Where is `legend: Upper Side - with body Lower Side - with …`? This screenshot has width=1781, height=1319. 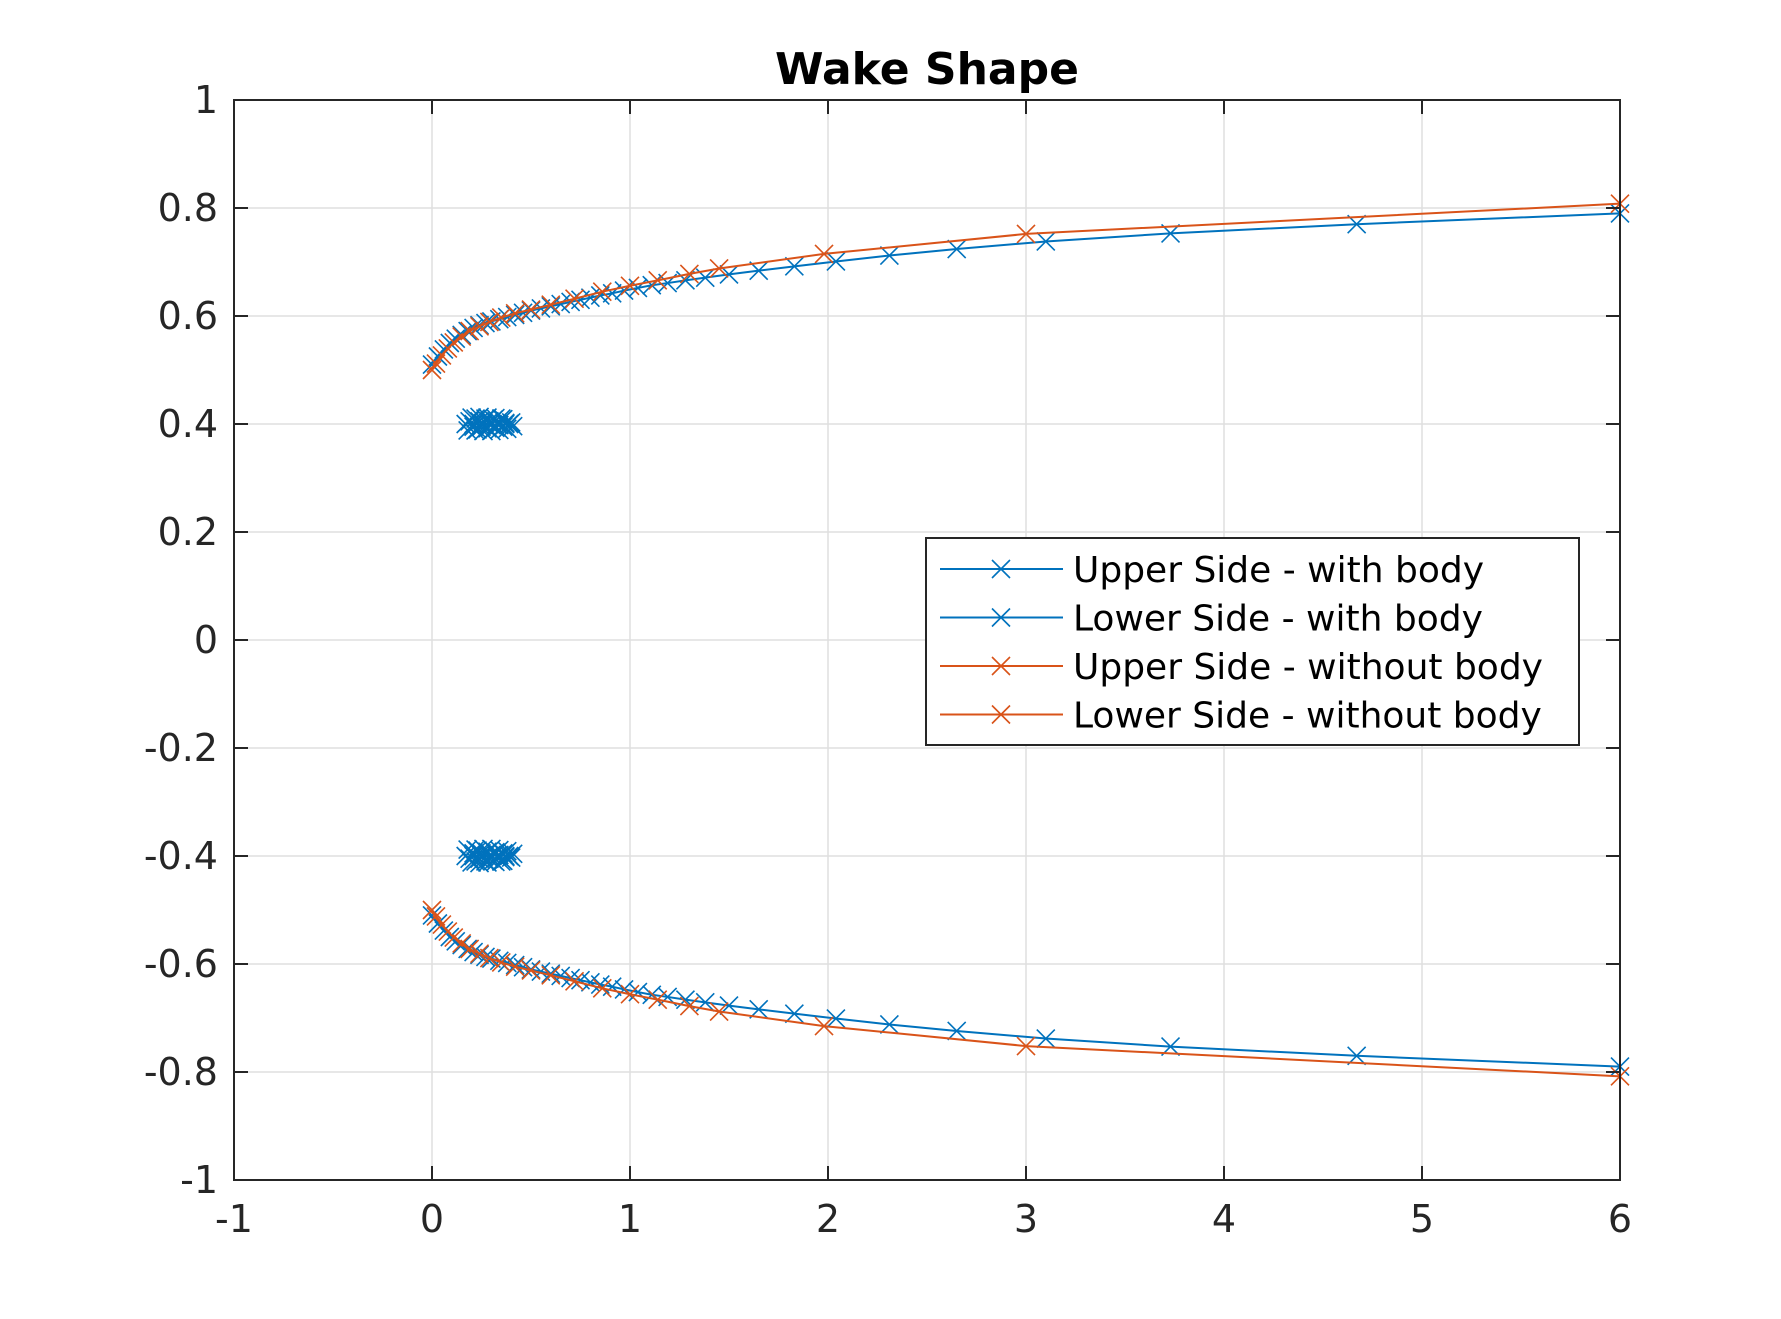
legend: Upper Side - with body Lower Side - with … is located at coordinates (1252, 641).